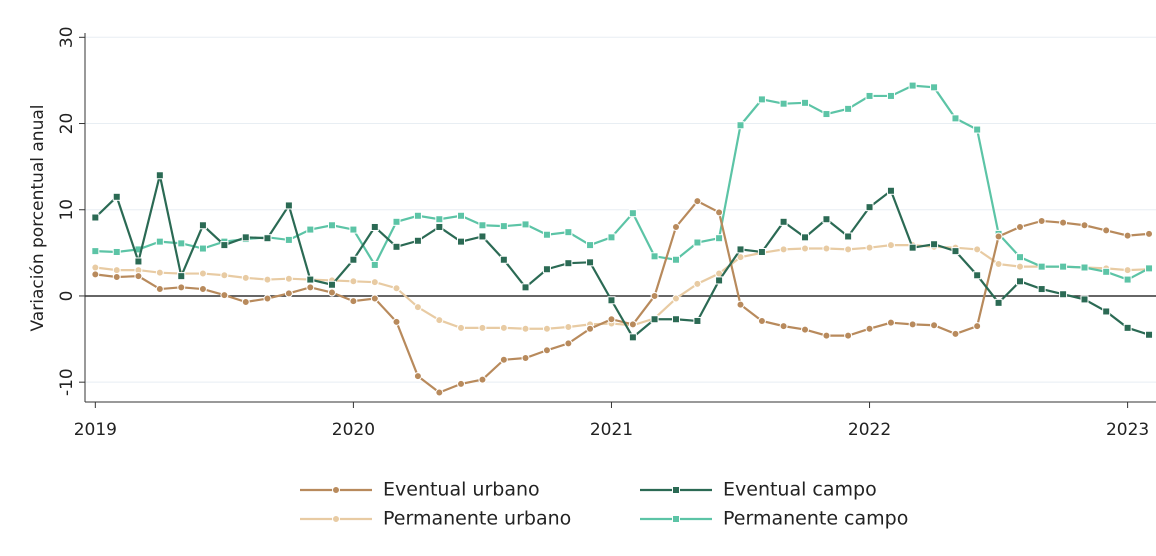 Image resolution: width=1156 pixels, height=556 pixels. I want to click on y-tick-label: 20, so click(67, 124).